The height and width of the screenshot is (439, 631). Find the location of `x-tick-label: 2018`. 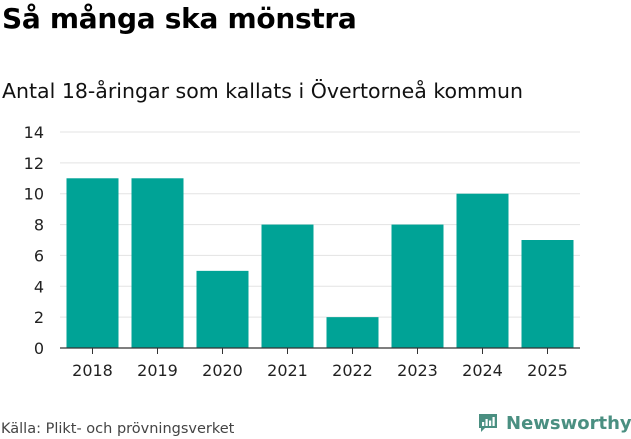

x-tick-label: 2018 is located at coordinates (92, 370).